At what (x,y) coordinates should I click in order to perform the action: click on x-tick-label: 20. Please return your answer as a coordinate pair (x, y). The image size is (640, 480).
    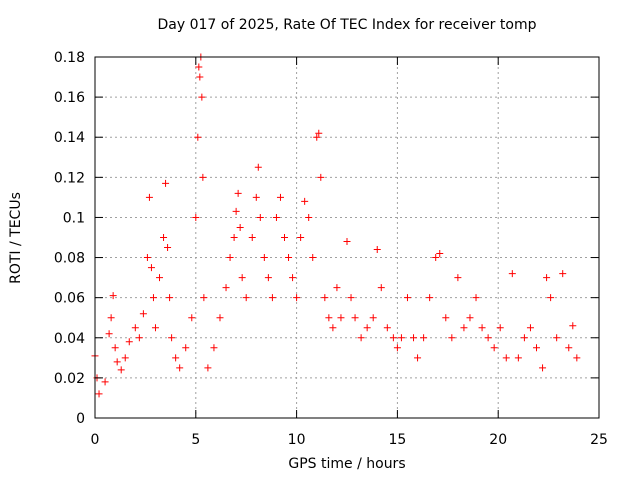
    Looking at the image, I should click on (498, 440).